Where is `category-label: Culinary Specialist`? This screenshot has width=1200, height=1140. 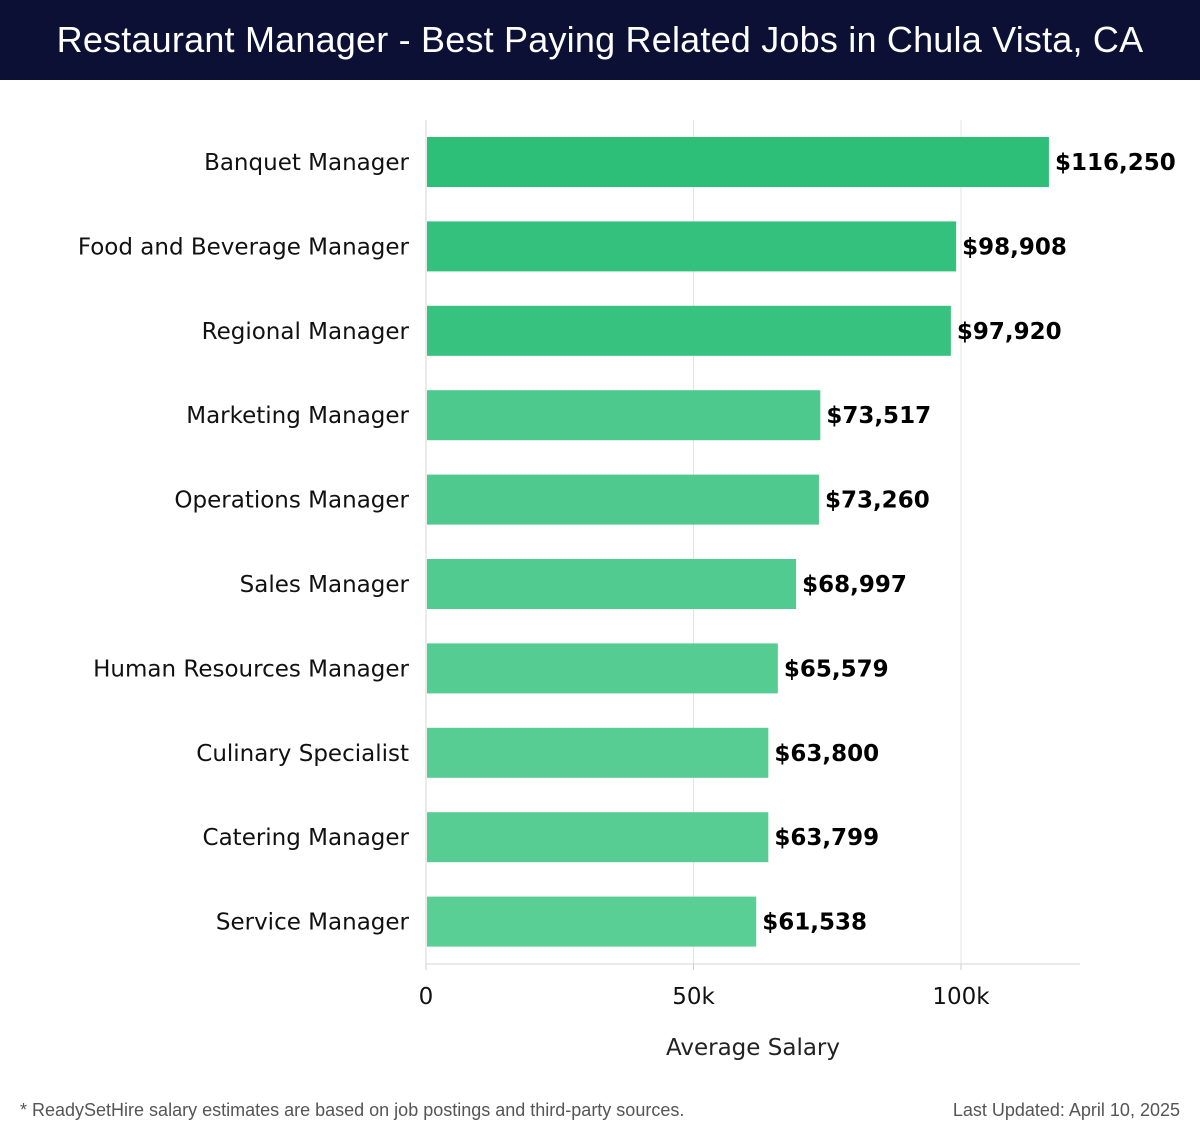 category-label: Culinary Specialist is located at coordinates (302, 754).